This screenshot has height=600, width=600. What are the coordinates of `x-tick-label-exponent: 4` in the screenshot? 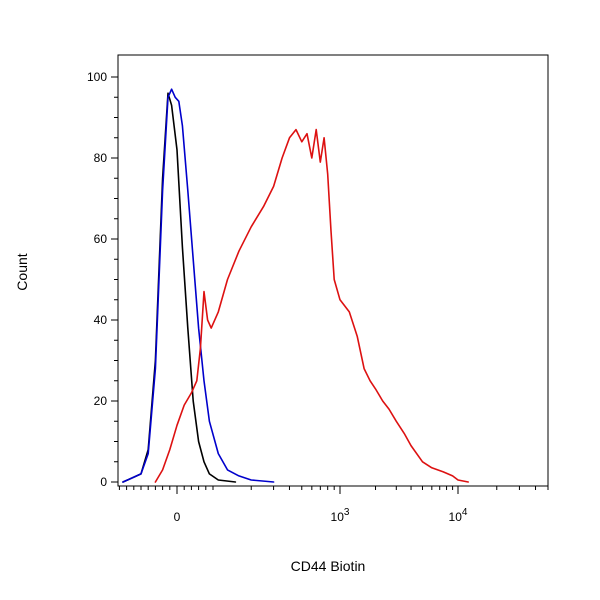 It's located at (465, 512).